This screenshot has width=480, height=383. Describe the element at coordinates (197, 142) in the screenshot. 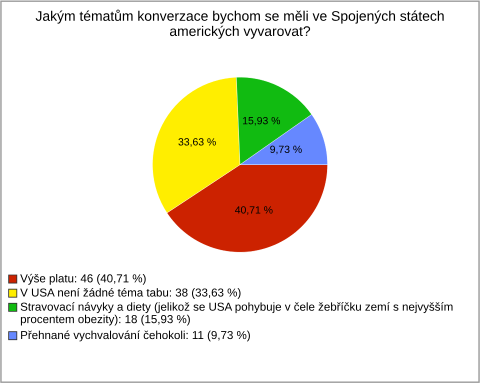

I see `data-label: 33,63 %` at that location.